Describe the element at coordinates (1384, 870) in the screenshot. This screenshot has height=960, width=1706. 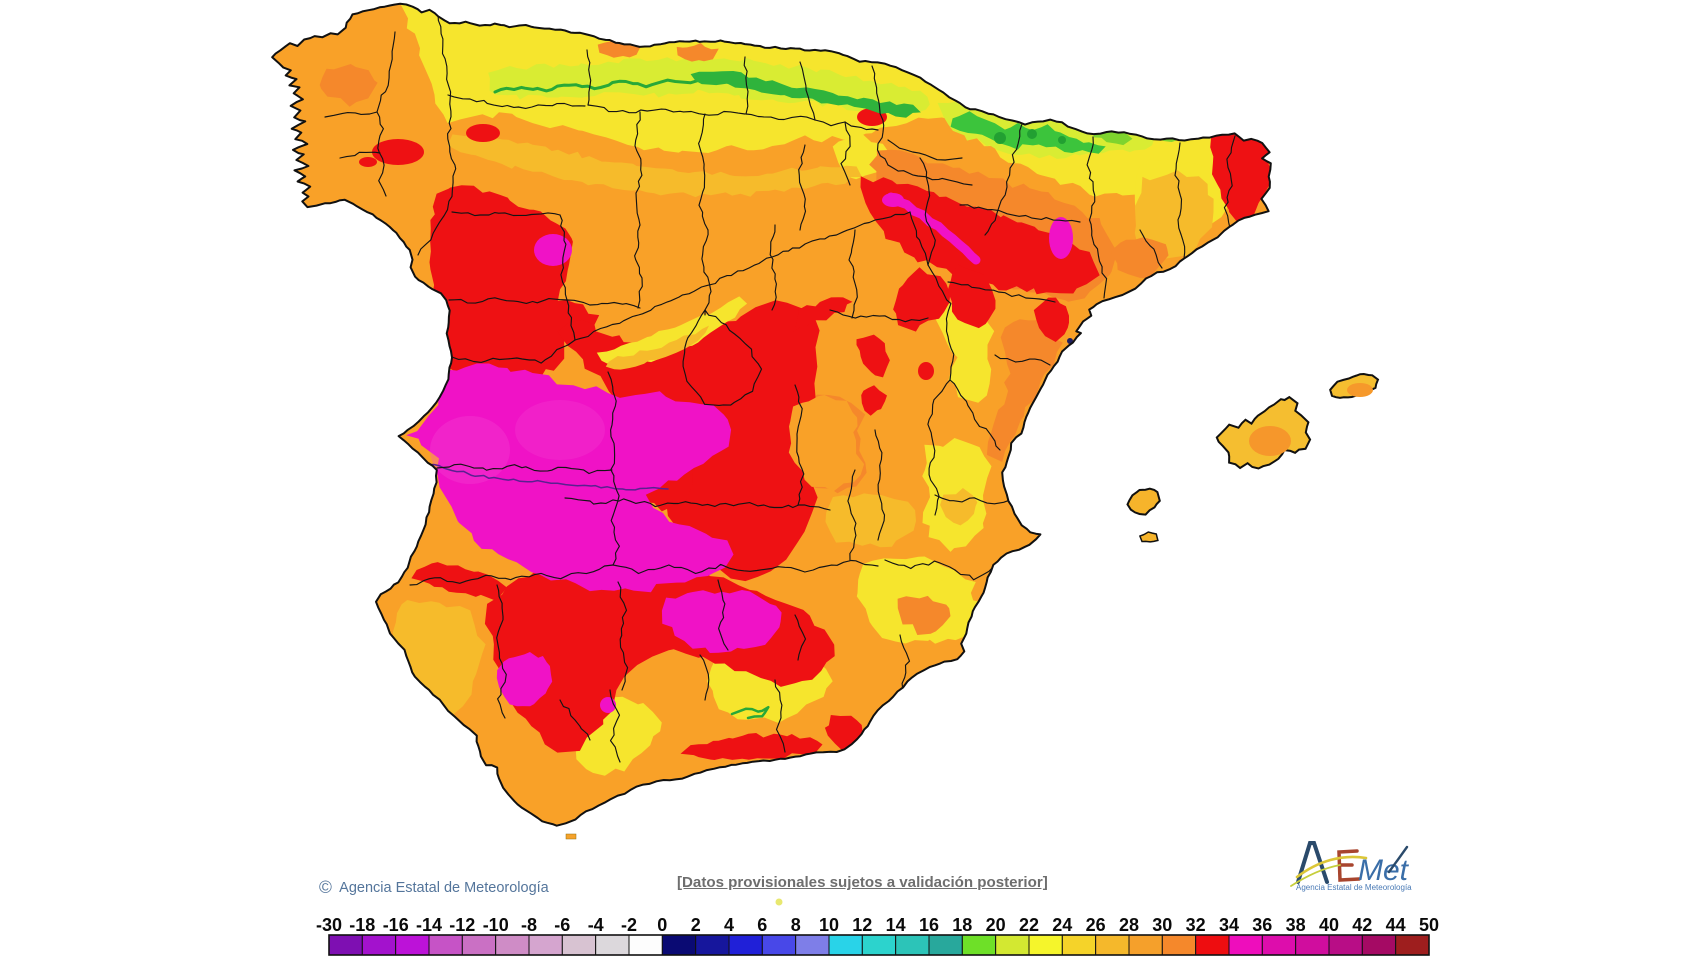
I see `svg-text: Met` at that location.